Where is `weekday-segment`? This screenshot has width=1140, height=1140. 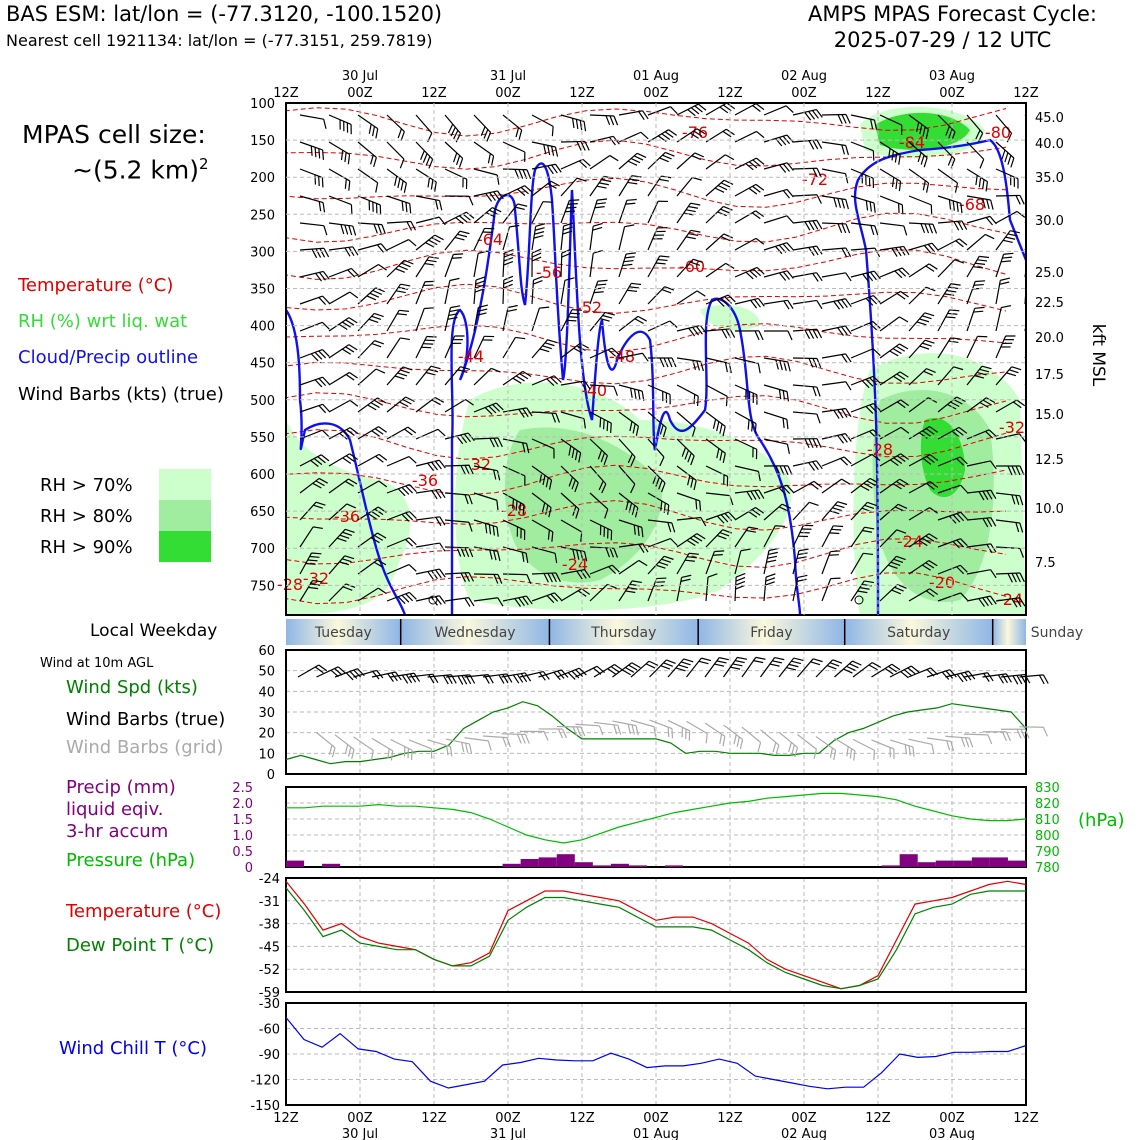 weekday-segment is located at coordinates (475, 632).